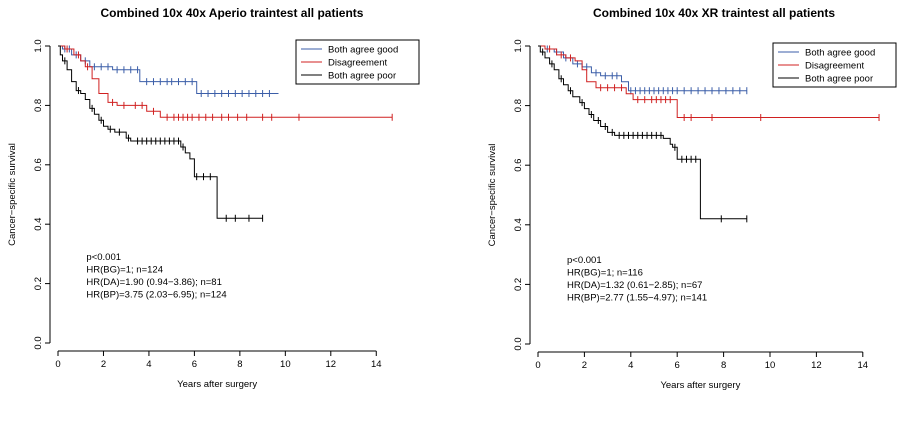 This screenshot has width=900, height=424. What do you see at coordinates (605, 273) in the screenshot?
I see `stats-annotation: HR(BG)=1; n=116` at bounding box center [605, 273].